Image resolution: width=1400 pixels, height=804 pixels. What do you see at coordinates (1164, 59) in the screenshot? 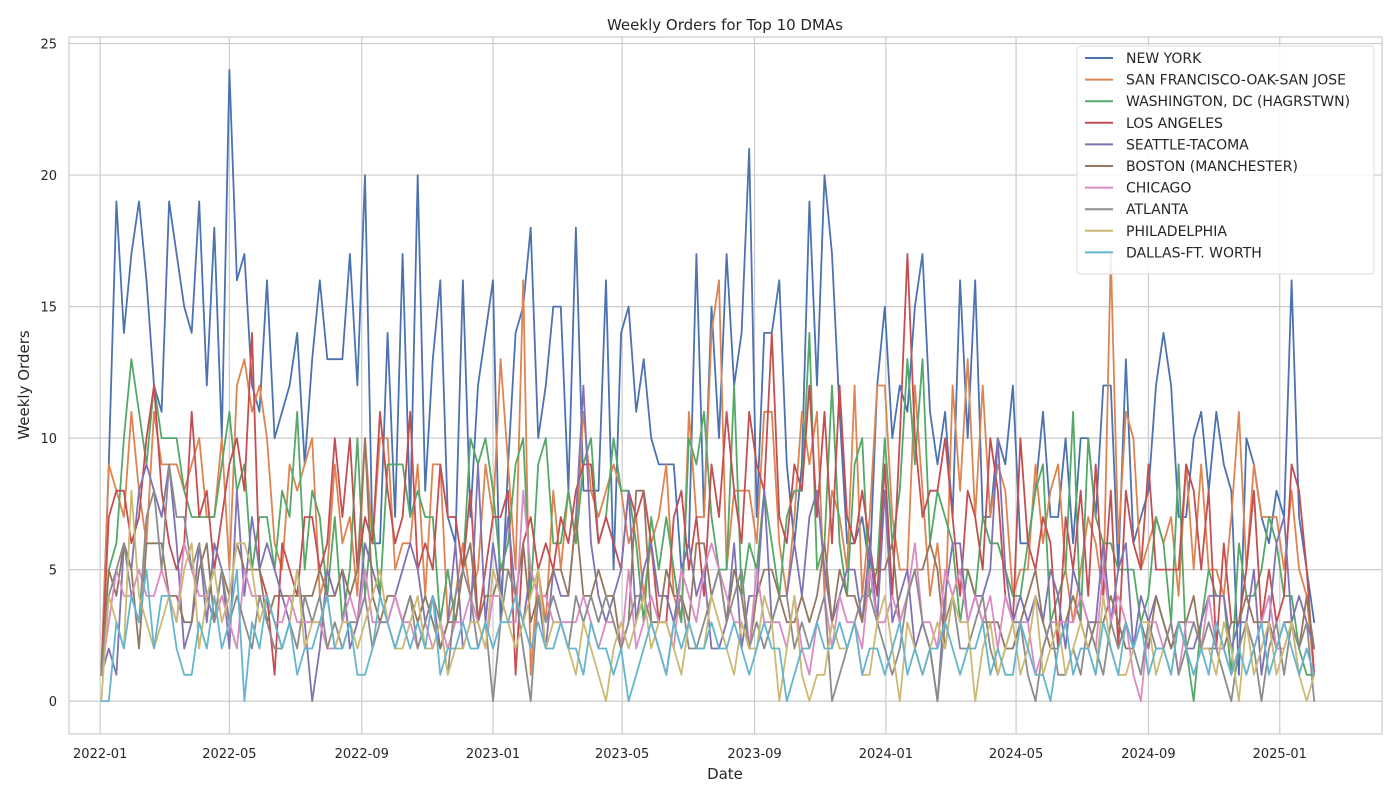
I see `legend-label: NEW YORK` at bounding box center [1164, 59].